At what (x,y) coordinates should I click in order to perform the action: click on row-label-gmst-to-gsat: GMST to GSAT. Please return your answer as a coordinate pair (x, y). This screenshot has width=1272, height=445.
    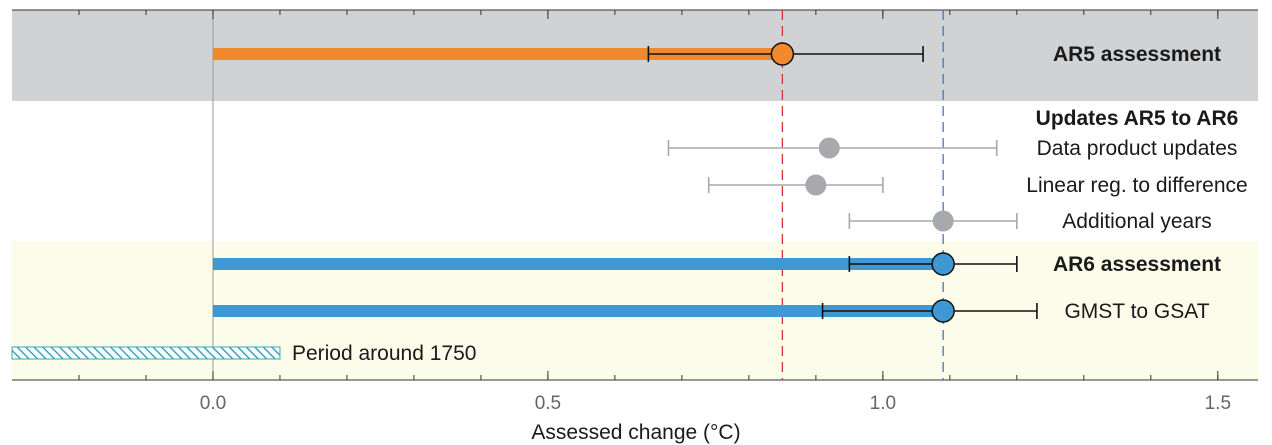
    Looking at the image, I should click on (1136, 311).